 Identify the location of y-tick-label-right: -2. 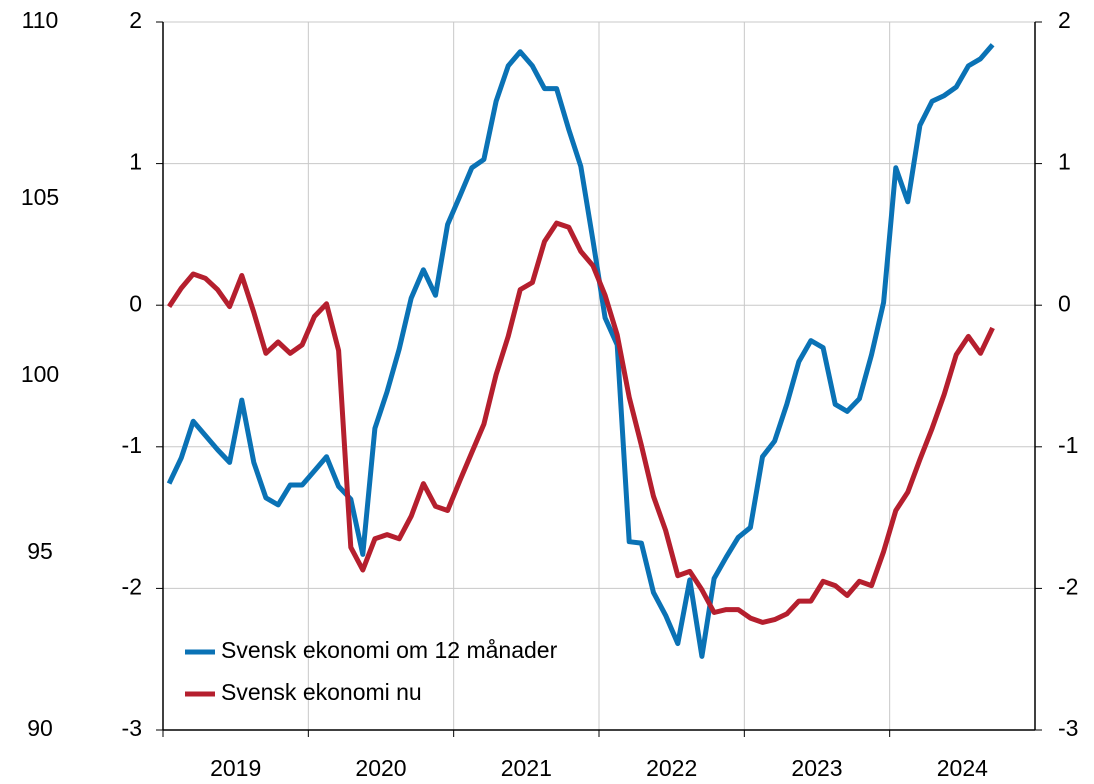
(1068, 586).